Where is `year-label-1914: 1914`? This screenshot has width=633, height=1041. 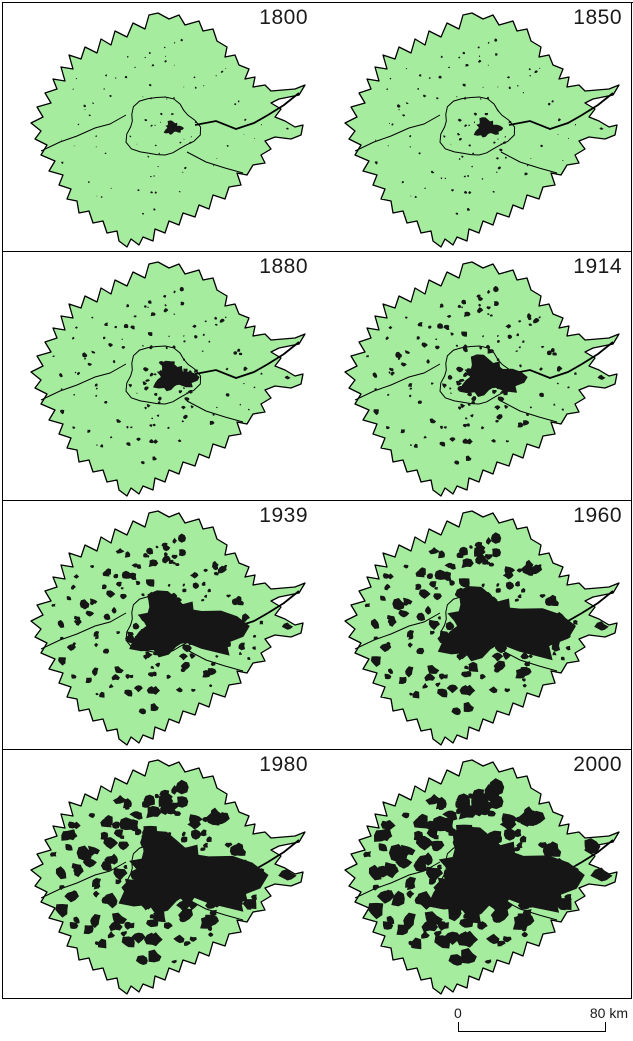
year-label-1914: 1914 is located at coordinates (597, 266).